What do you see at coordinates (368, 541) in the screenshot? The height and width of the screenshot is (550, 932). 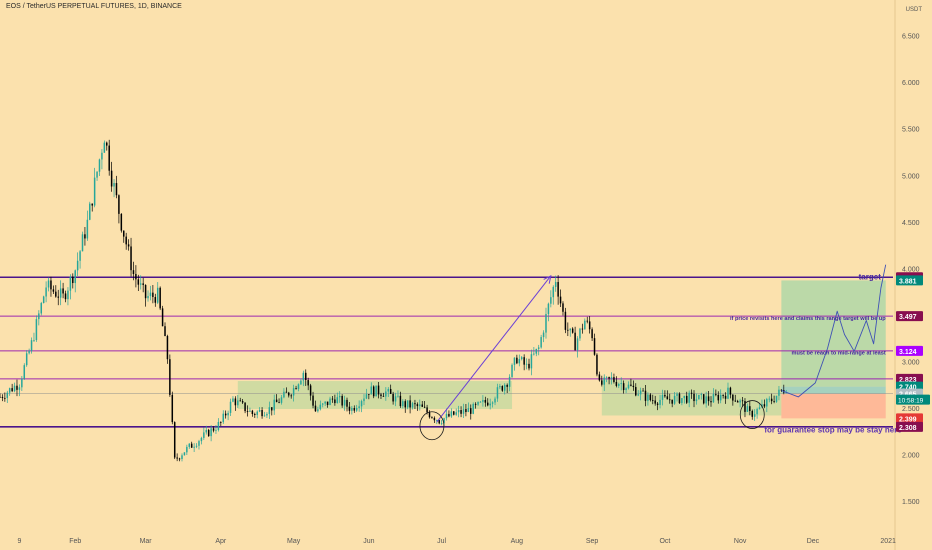 I see `x-tick-label: Jun` at bounding box center [368, 541].